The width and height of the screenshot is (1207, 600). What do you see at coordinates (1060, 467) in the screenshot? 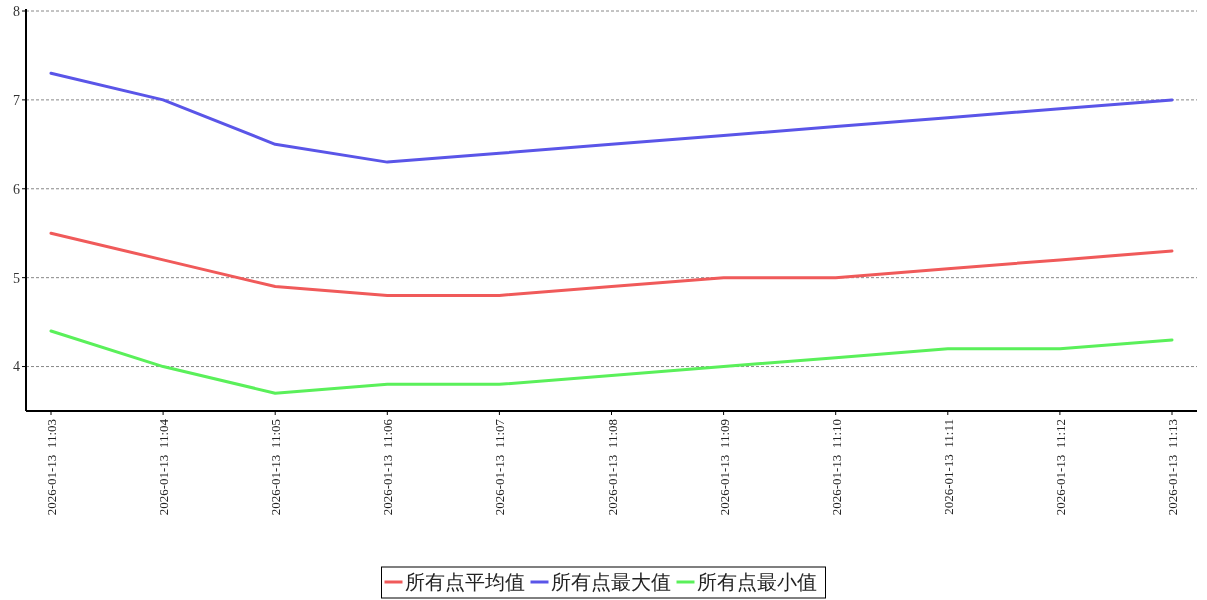
I see `x-tick-label: 2026-01-13 11:12` at bounding box center [1060, 467].